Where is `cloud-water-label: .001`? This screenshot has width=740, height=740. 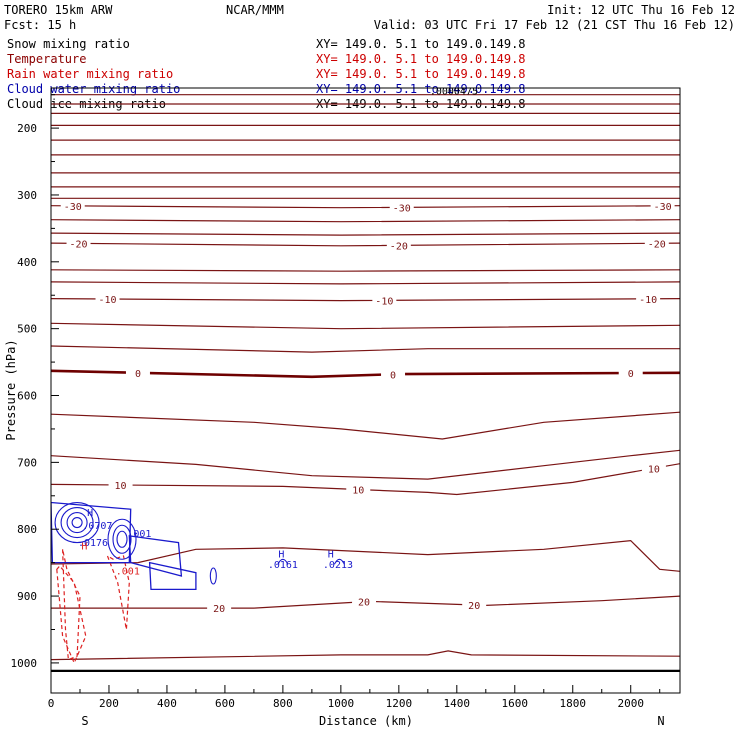 cloud-water-label: .001 is located at coordinates (139, 534).